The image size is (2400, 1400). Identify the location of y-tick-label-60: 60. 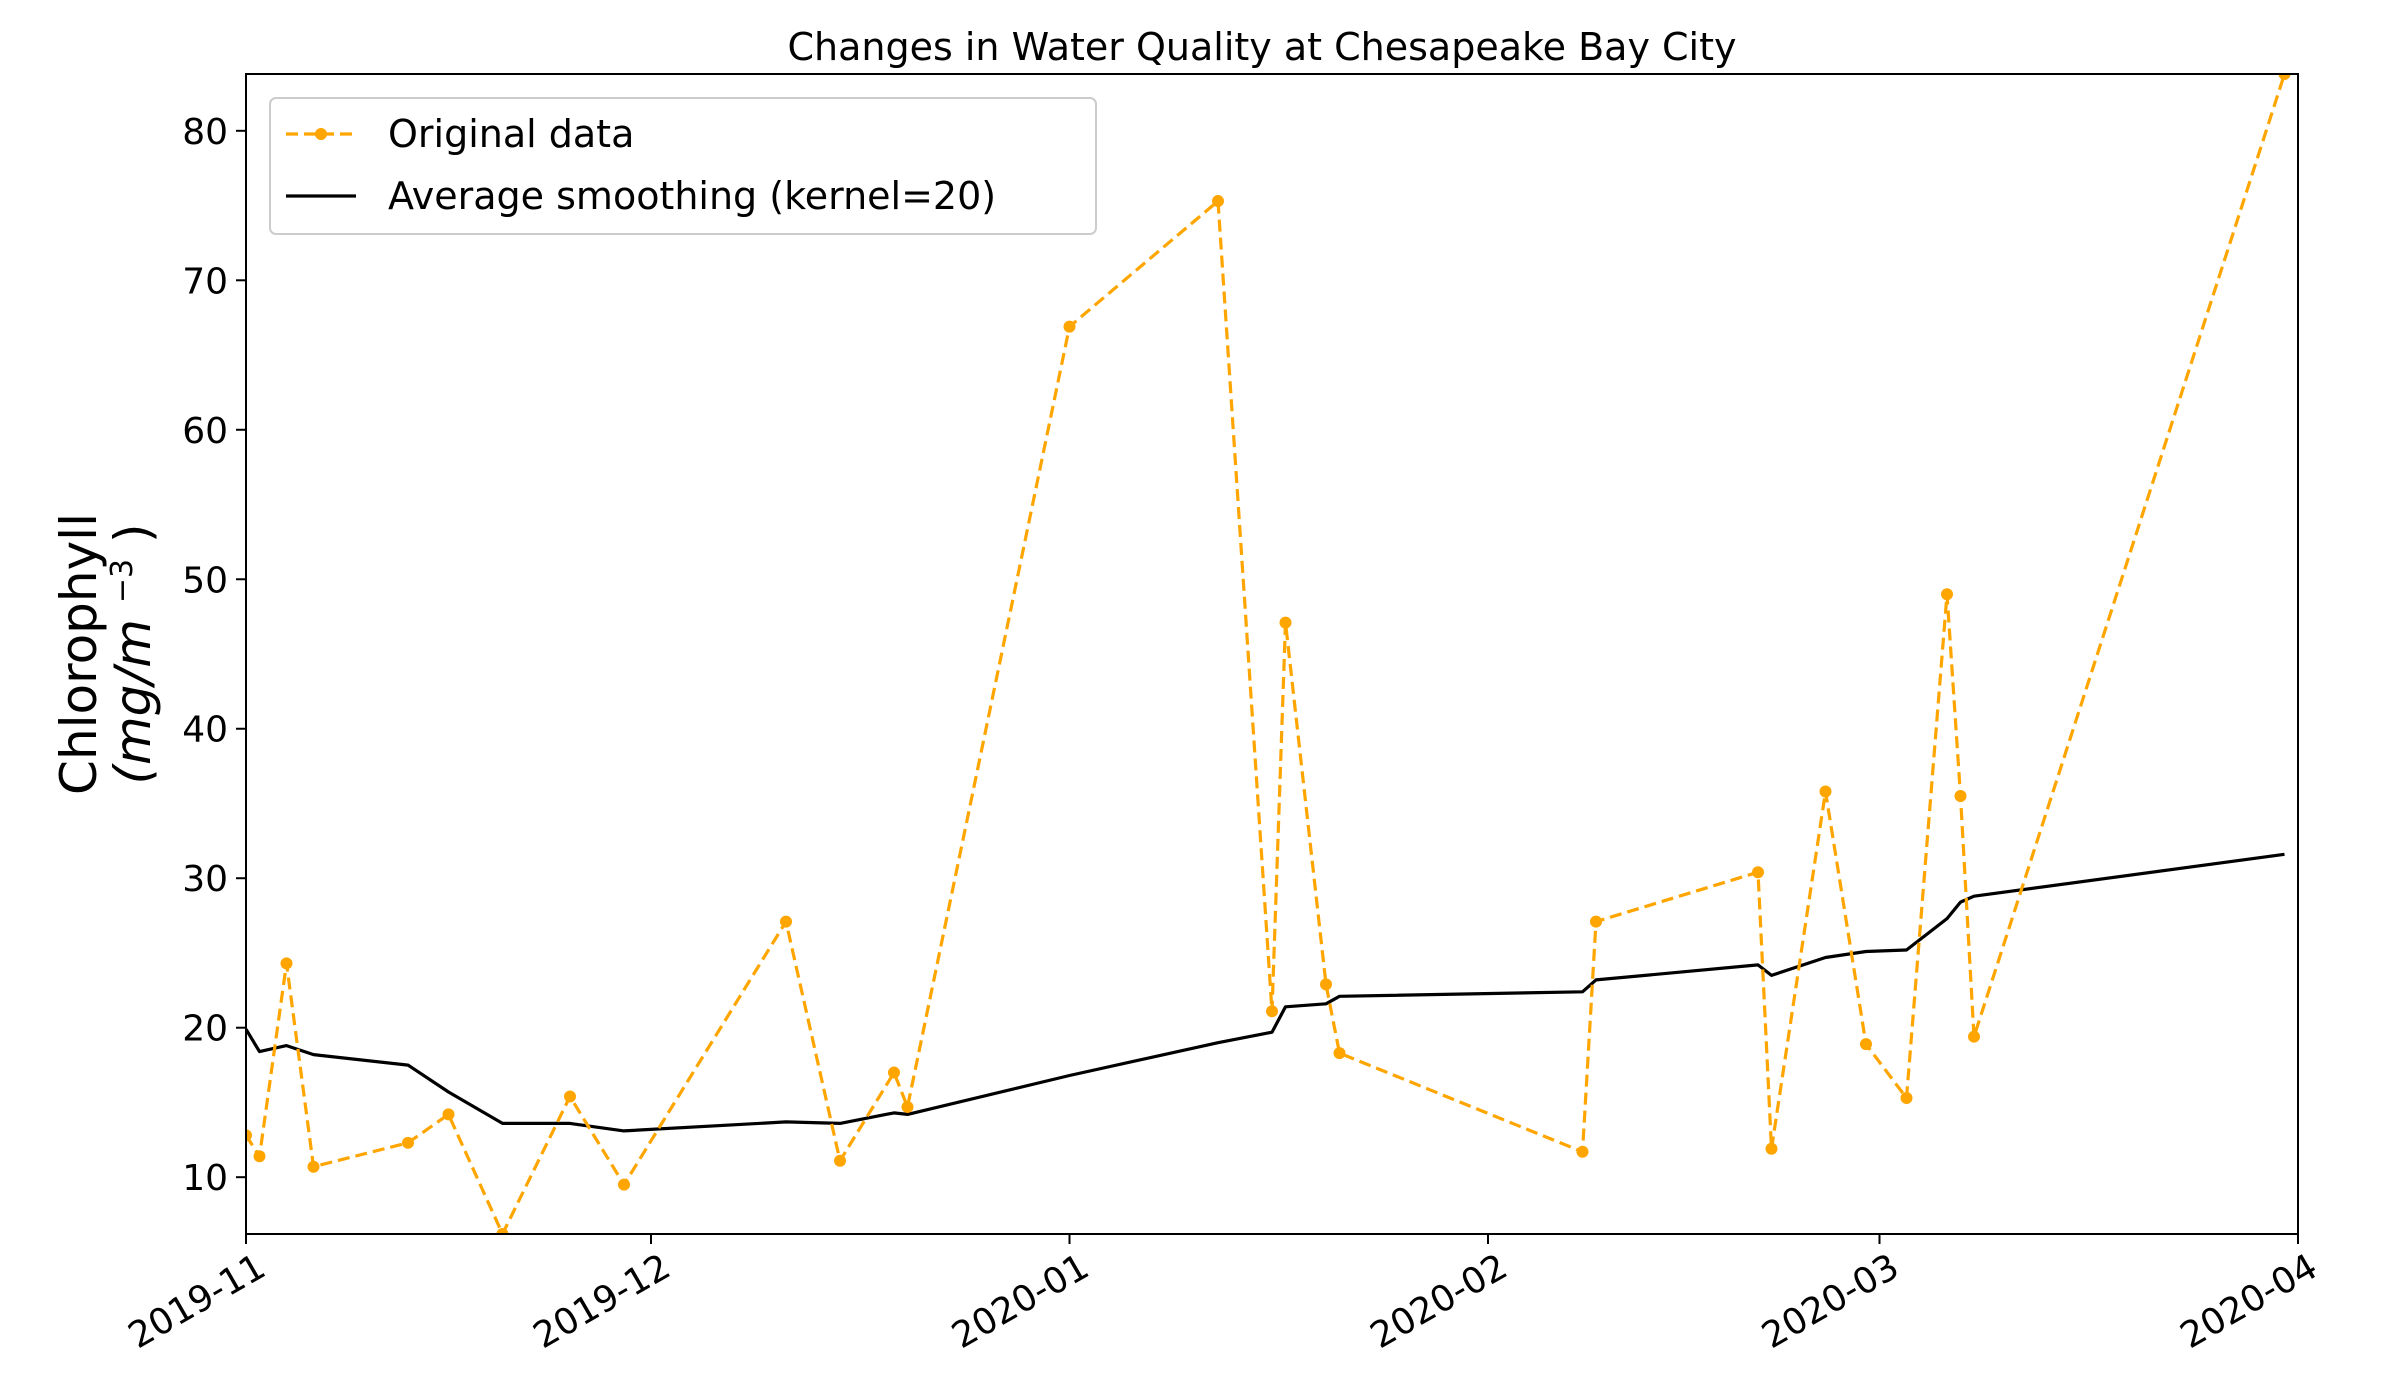
(205, 431).